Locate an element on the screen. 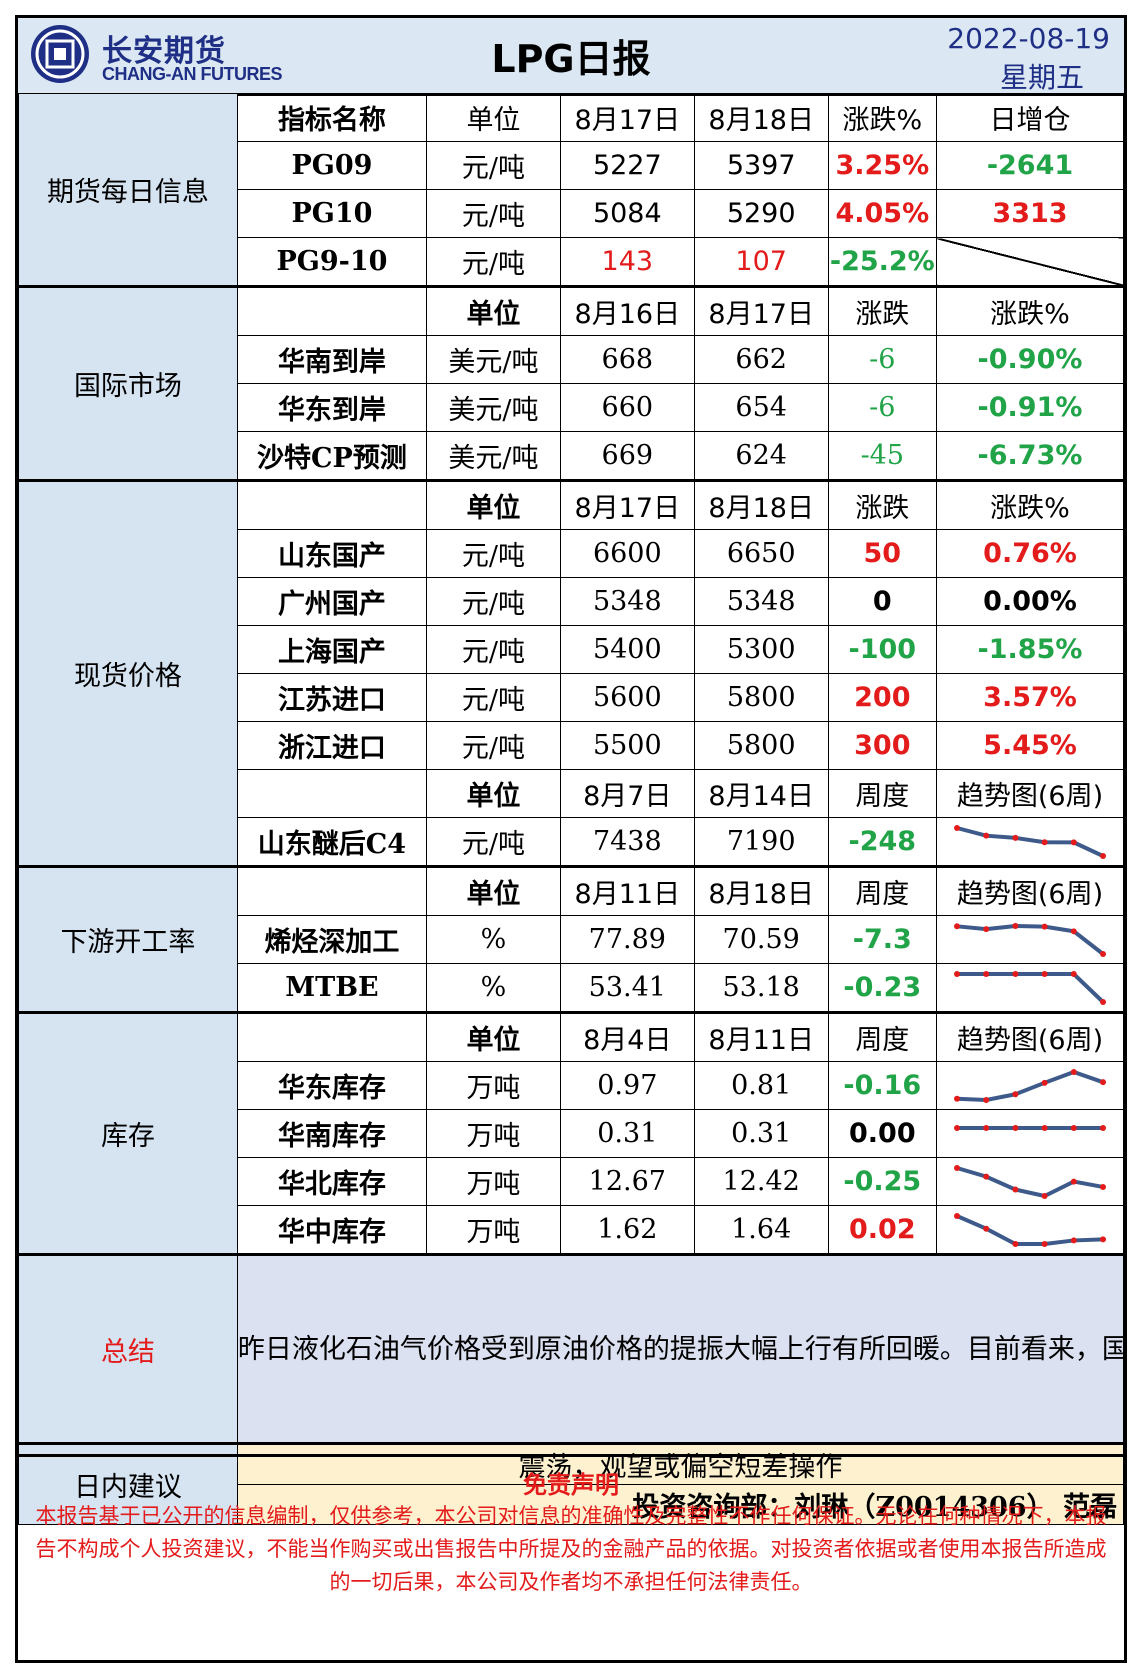  row-name: PG10 is located at coordinates (332, 213).